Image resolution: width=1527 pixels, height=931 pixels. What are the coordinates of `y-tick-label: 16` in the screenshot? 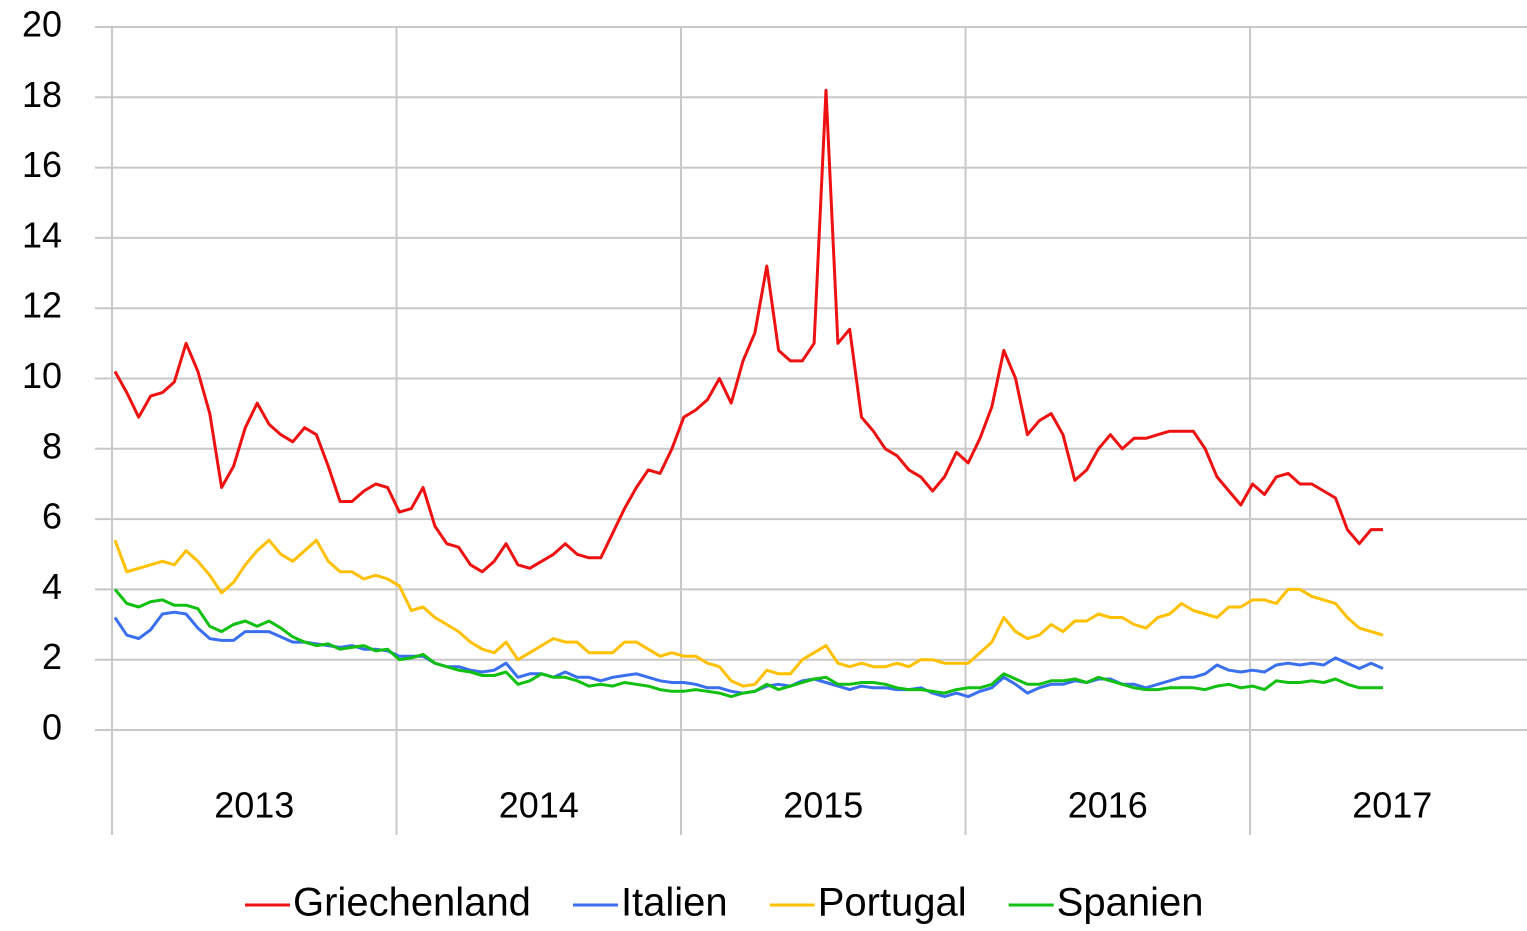 It's located at (42, 164).